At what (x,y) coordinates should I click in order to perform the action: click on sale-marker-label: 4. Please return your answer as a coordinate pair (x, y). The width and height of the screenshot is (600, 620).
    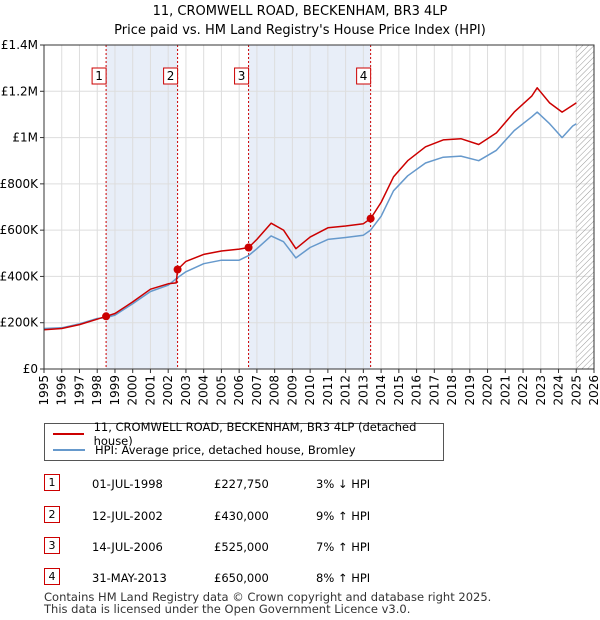
    Looking at the image, I should click on (364, 76).